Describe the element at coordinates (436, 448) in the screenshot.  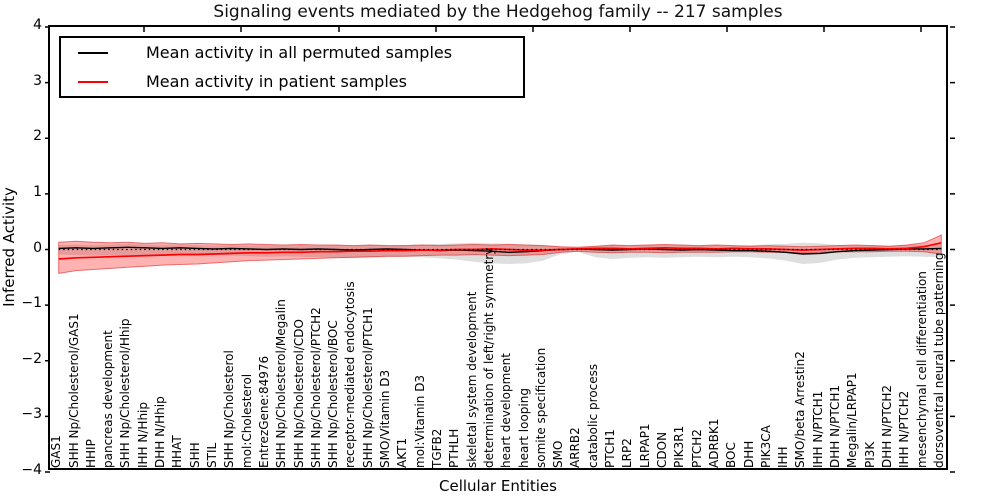
I see `x-category-label: TGFB2` at that location.